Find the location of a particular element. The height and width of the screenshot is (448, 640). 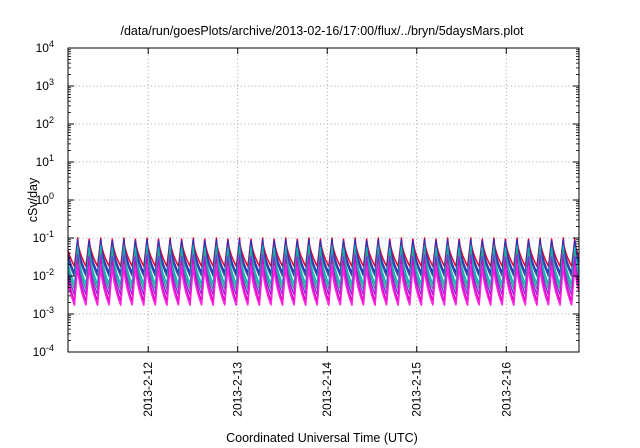

series-group is located at coordinates (323, 271).